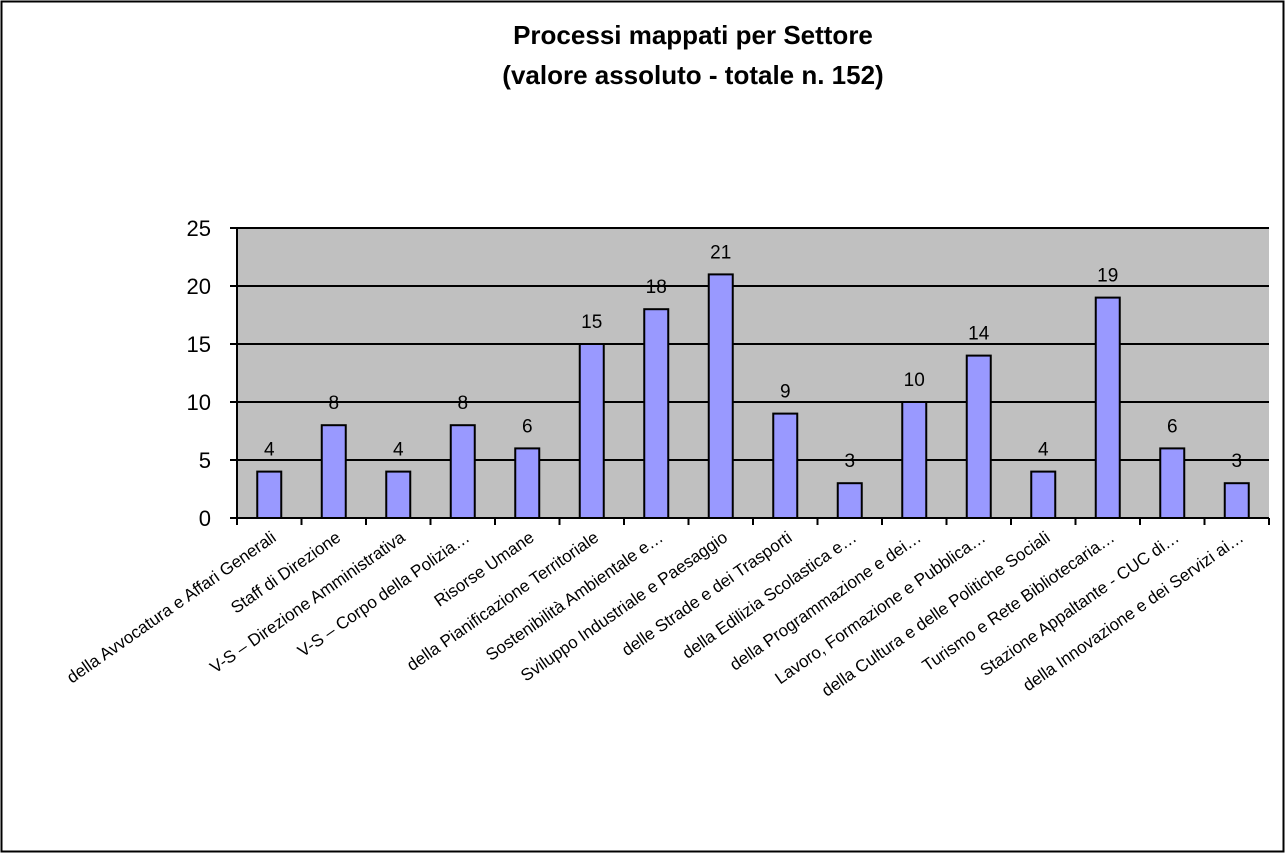 This screenshot has width=1285, height=858. I want to click on data-label: 21, so click(720, 252).